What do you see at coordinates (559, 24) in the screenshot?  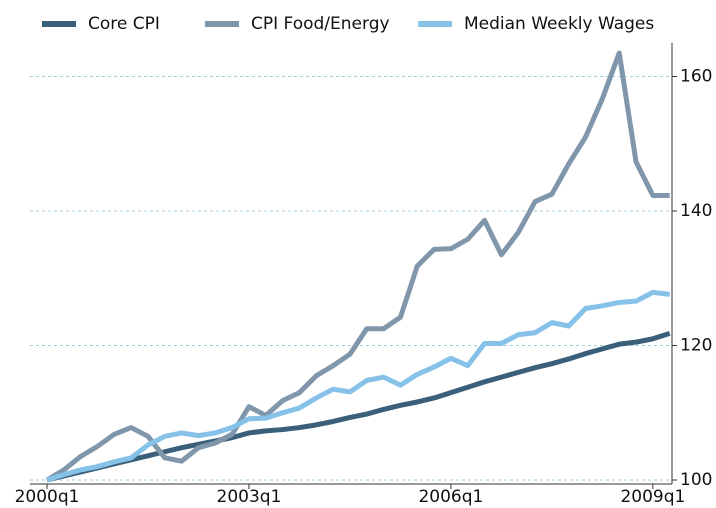 I see `legend-label: Median Weekly Wages` at bounding box center [559, 24].